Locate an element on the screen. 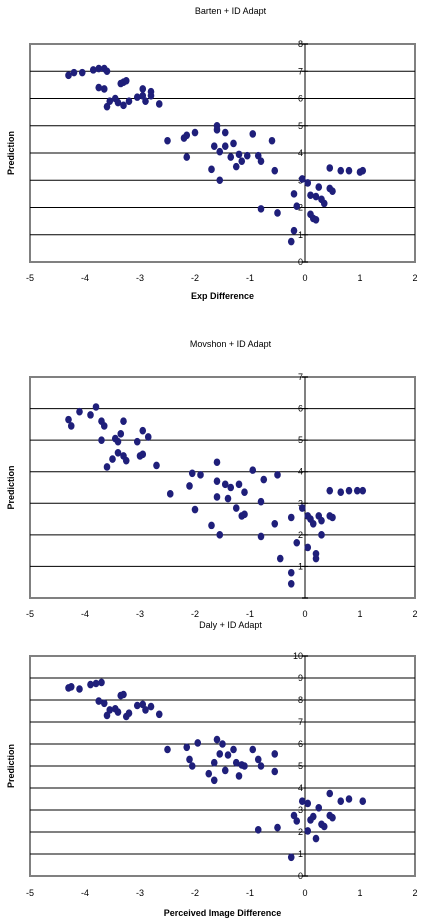  x-tick-label: -4 is located at coordinates (85, 893).